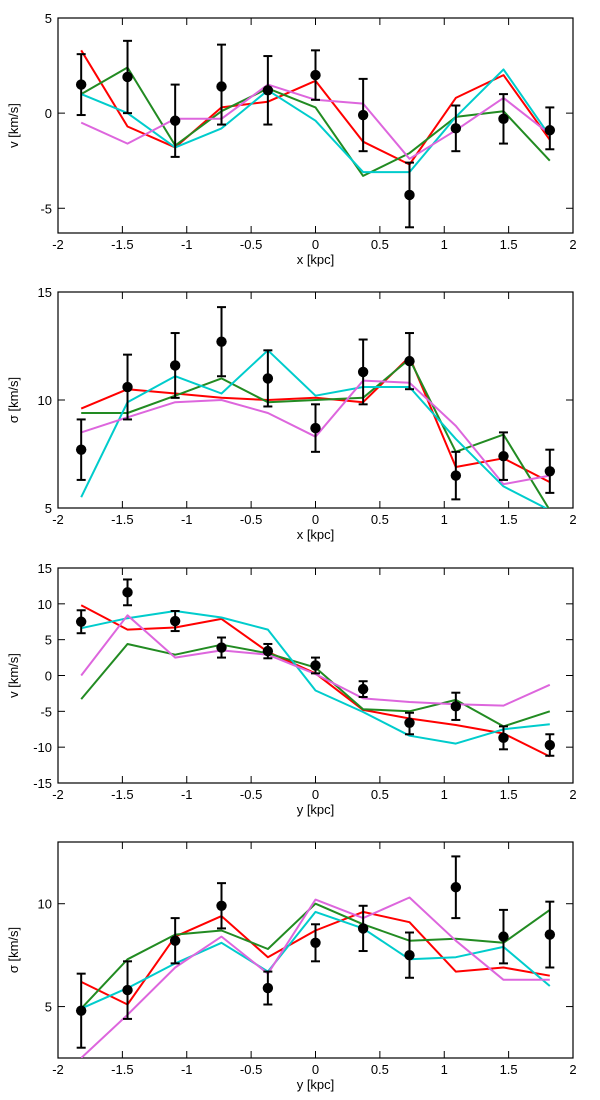 This screenshot has height=1100, width=600. Describe the element at coordinates (46, 208) in the screenshot. I see `y-tick-label: -5` at that location.